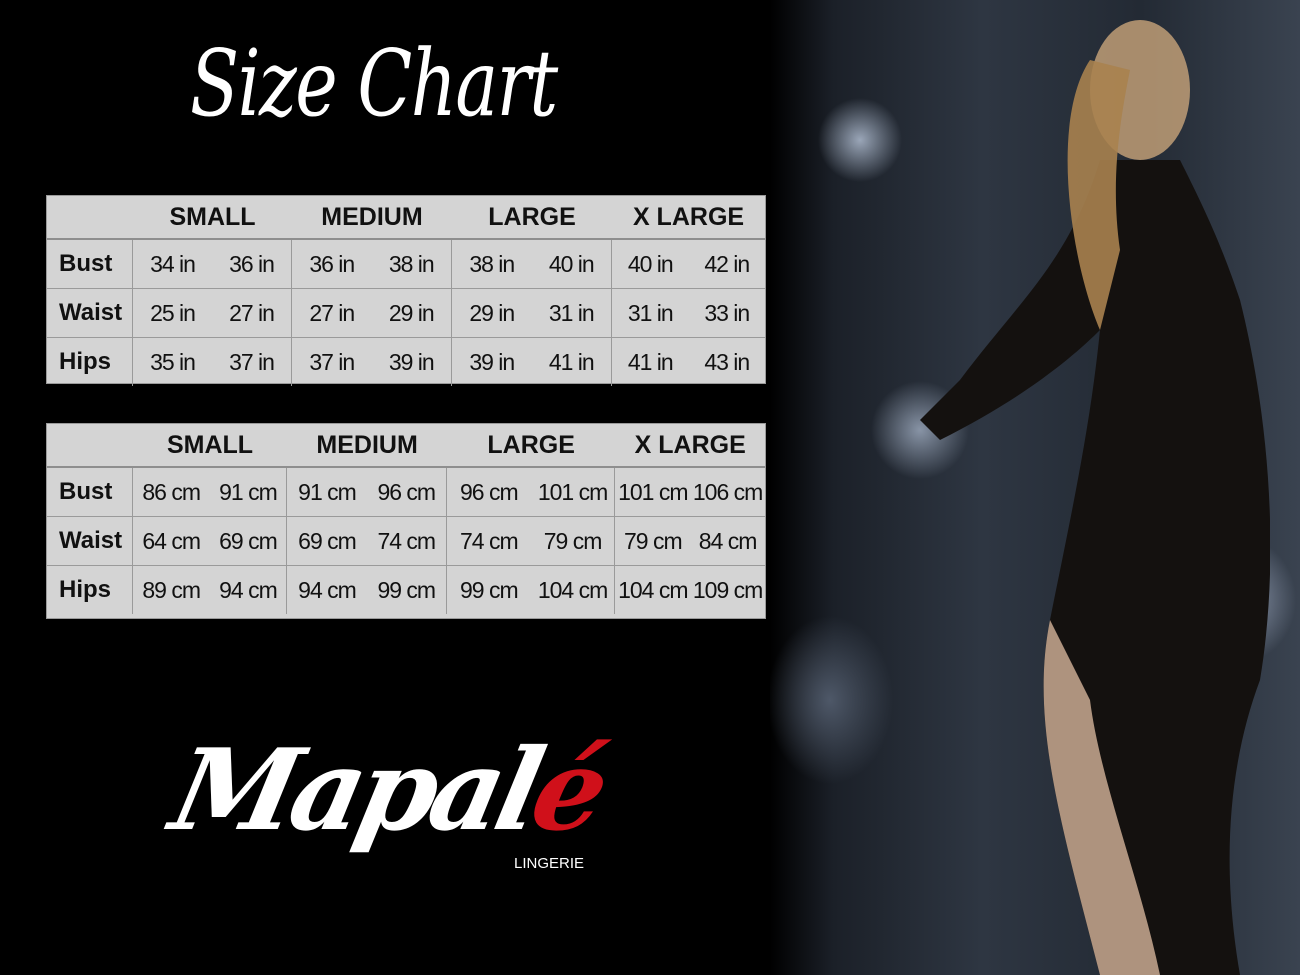 The width and height of the screenshot is (1300, 975). What do you see at coordinates (727, 491) in the screenshot?
I see `measurement-value: 106 cm` at bounding box center [727, 491].